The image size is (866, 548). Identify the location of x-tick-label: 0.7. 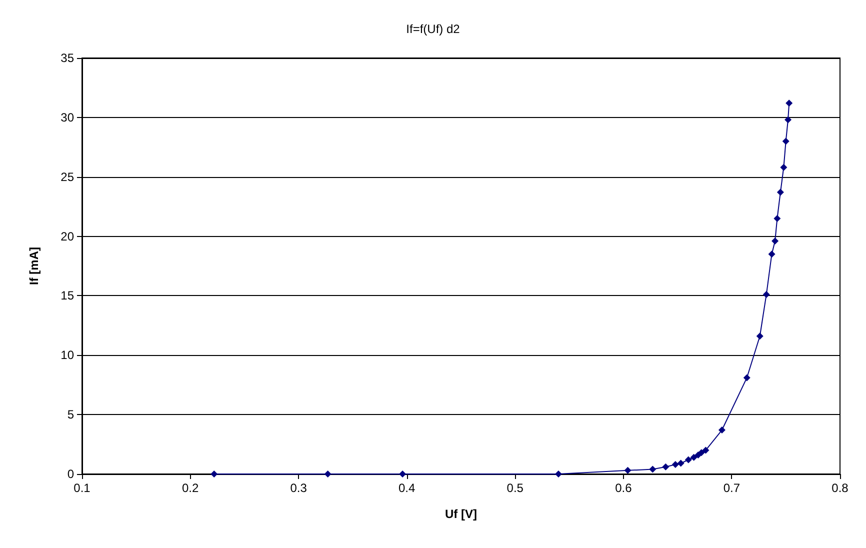
(731, 488).